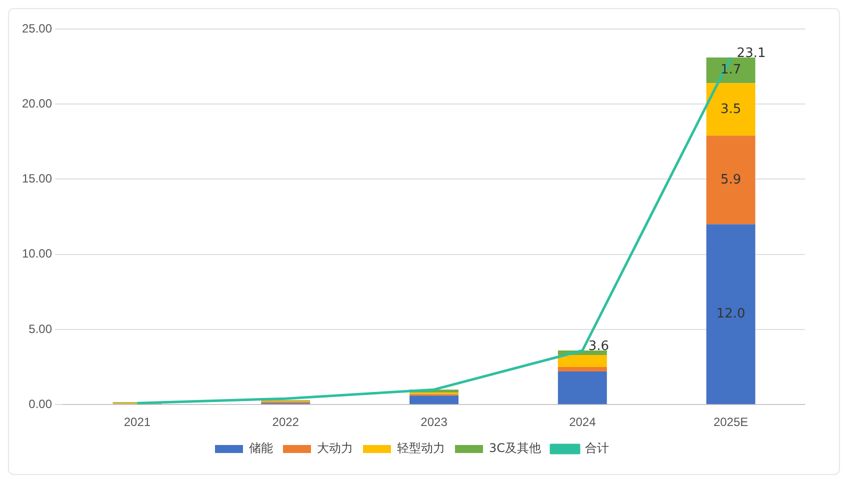  Describe the element at coordinates (597, 448) in the screenshot. I see `legend-label: 合计` at that location.